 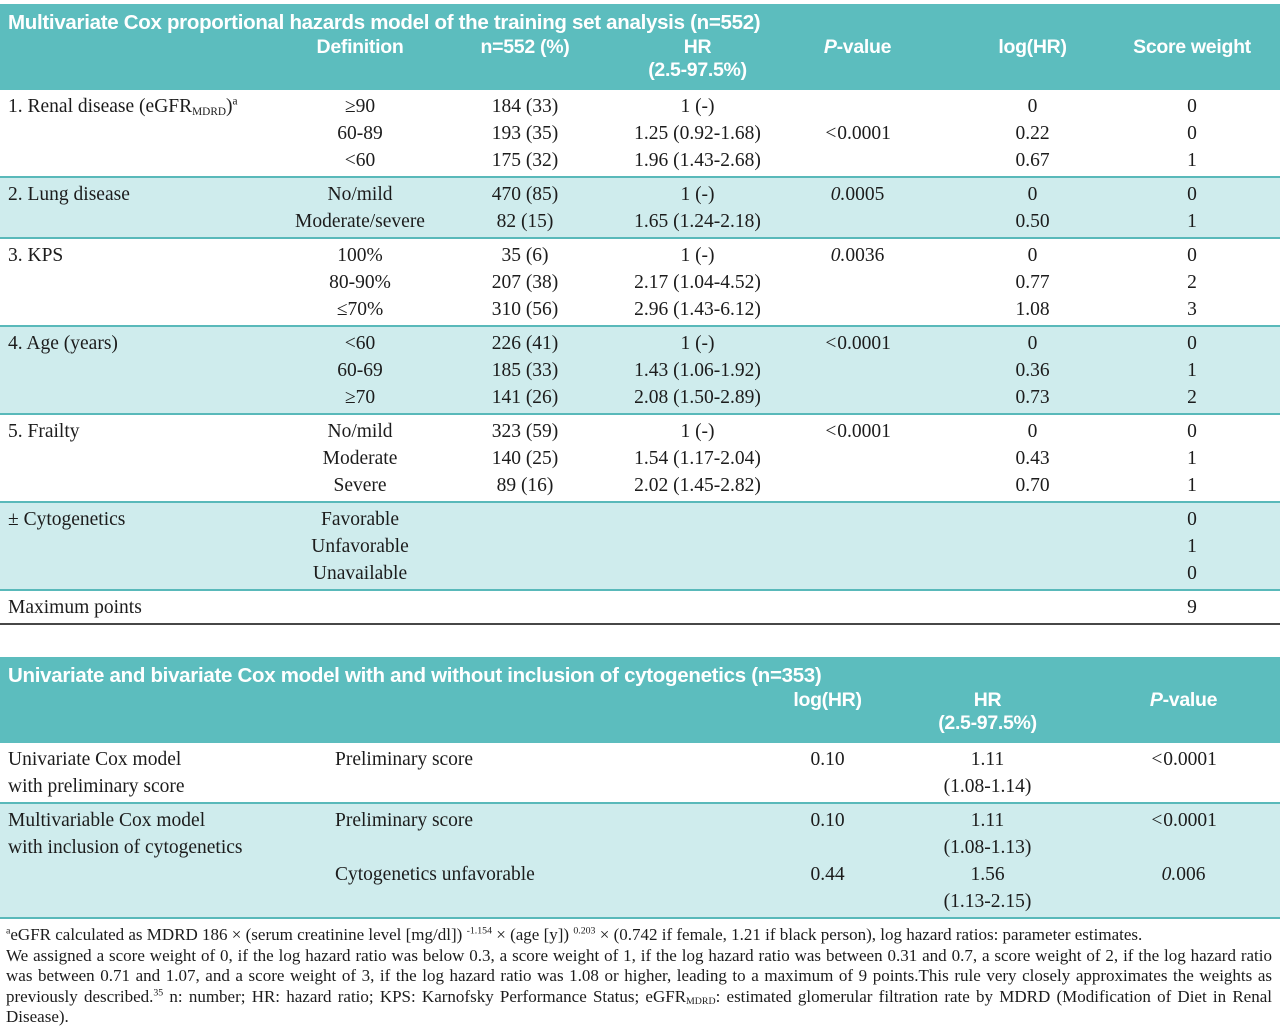 What do you see at coordinates (360, 485) in the screenshot?
I see `cell-value: Severe` at bounding box center [360, 485].